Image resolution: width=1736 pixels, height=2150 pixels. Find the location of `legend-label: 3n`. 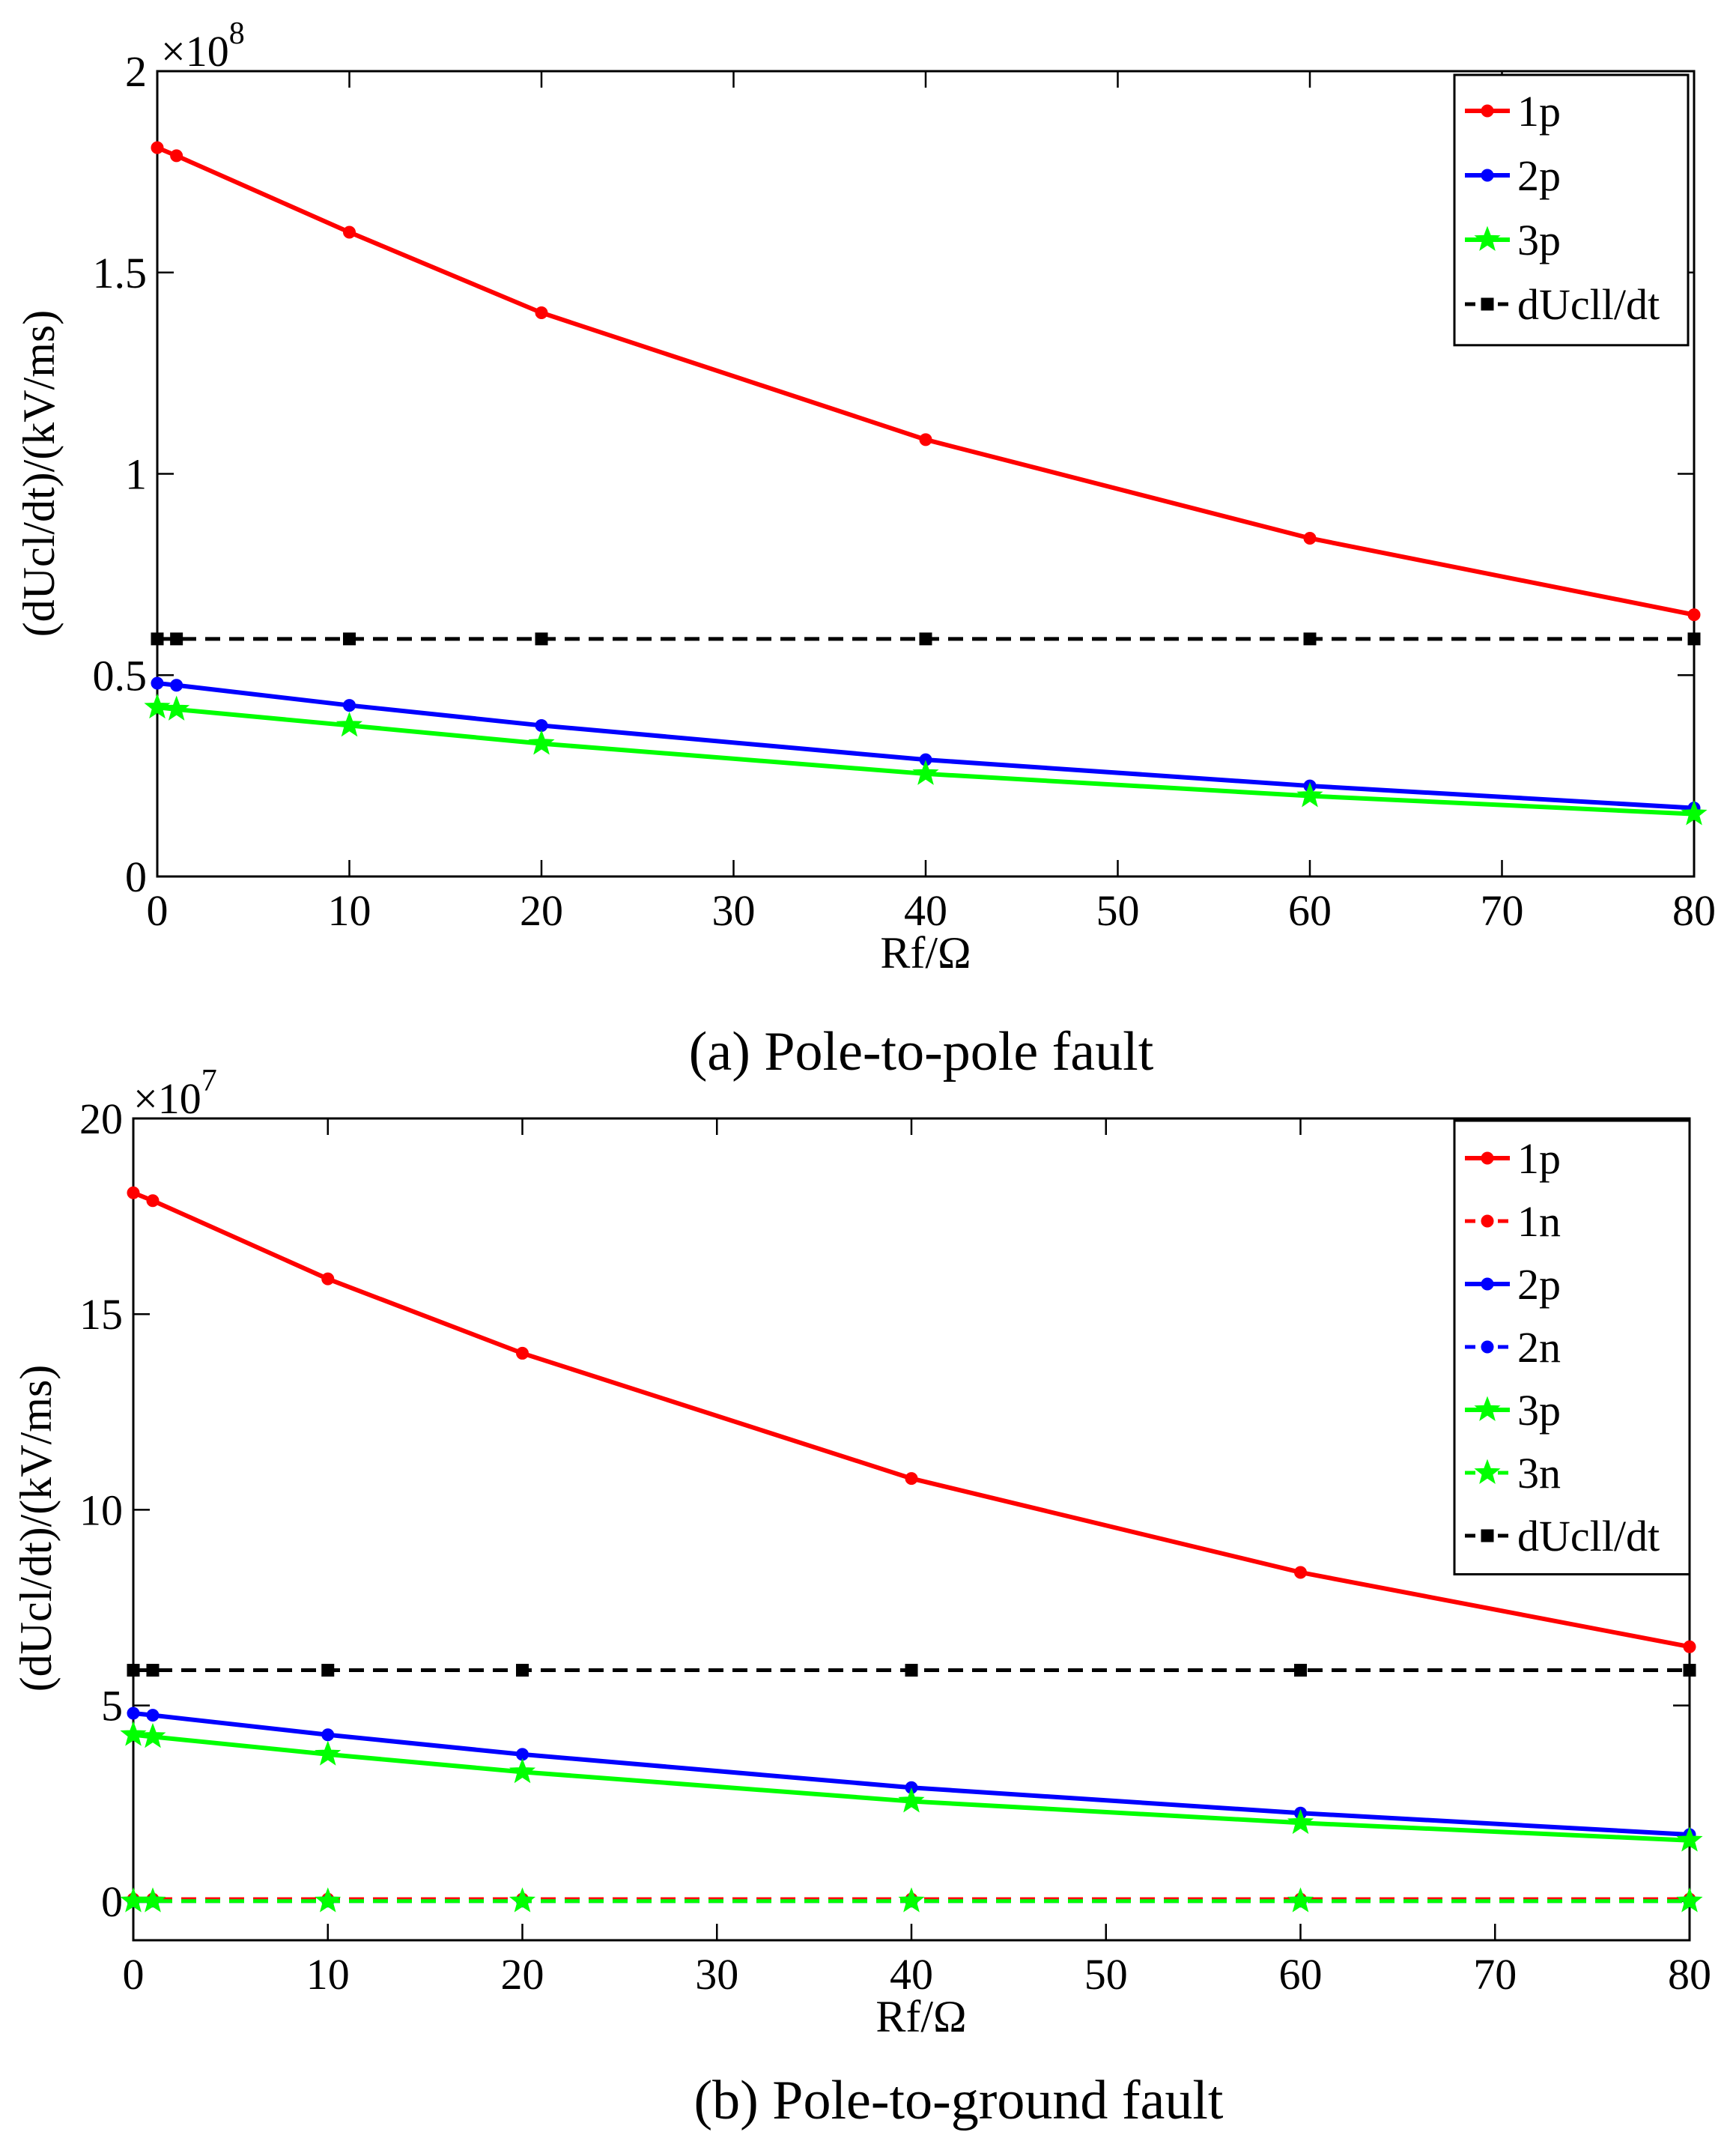

legend-label: 3n is located at coordinates (1539, 1473).